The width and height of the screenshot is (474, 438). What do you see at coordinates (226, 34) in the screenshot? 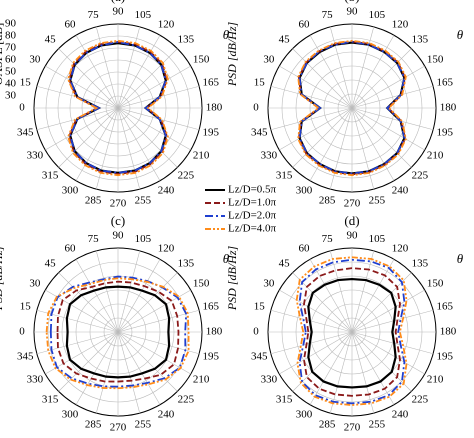
I see `theta-label: θ` at bounding box center [226, 34].